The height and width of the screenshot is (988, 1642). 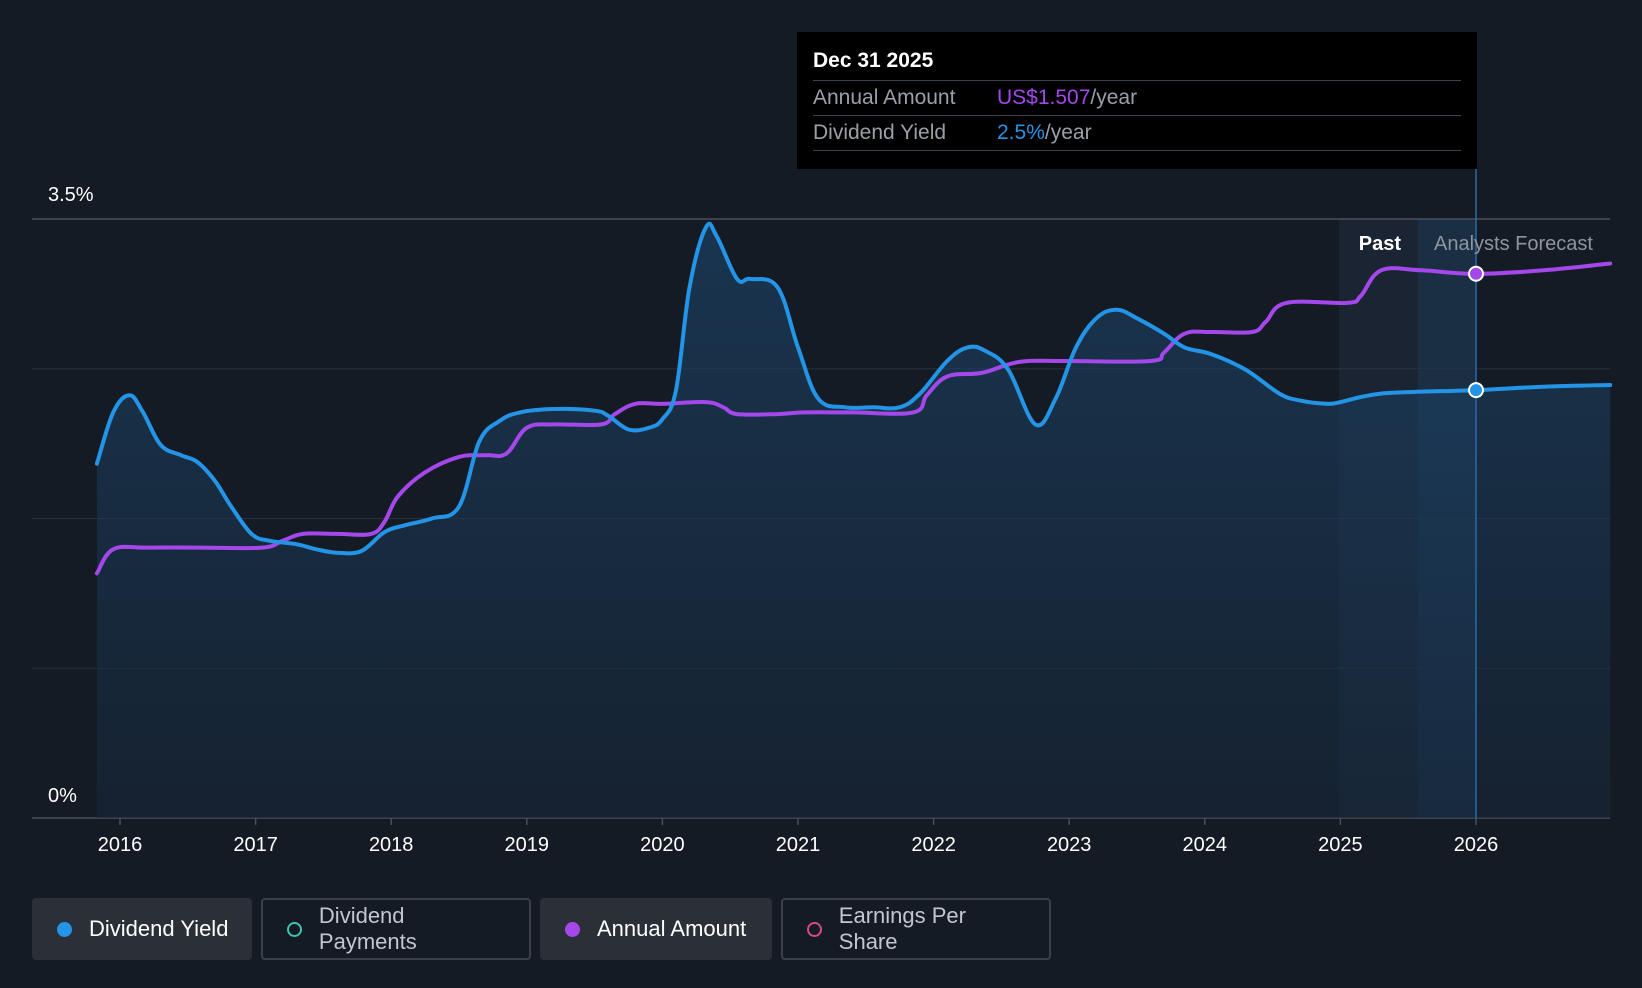 I want to click on legend-label: Annual Amount, so click(x=672, y=928).